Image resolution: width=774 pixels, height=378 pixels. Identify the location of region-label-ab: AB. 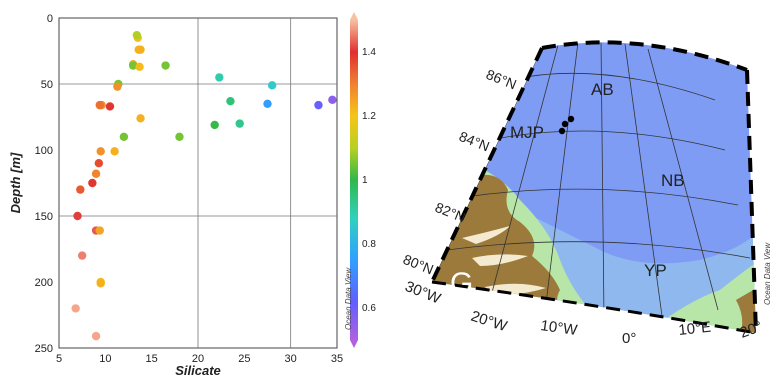
(602, 89).